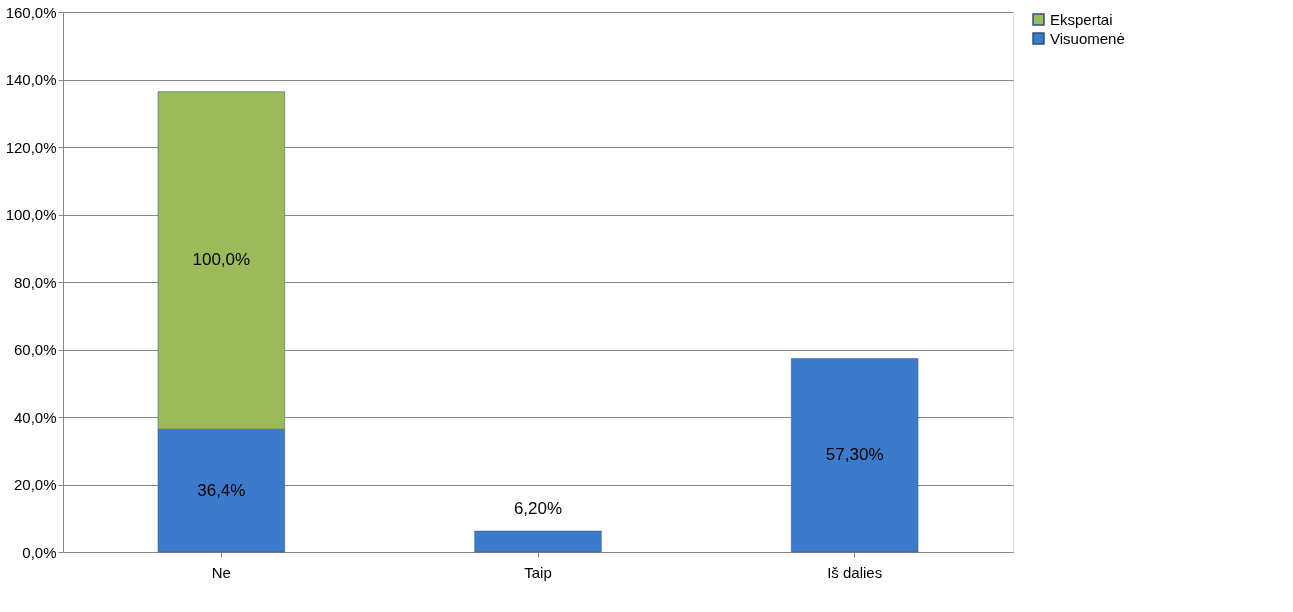 Image resolution: width=1293 pixels, height=612 pixels. What do you see at coordinates (31, 214) in the screenshot?
I see `y-tick-label: 100,0%` at bounding box center [31, 214].